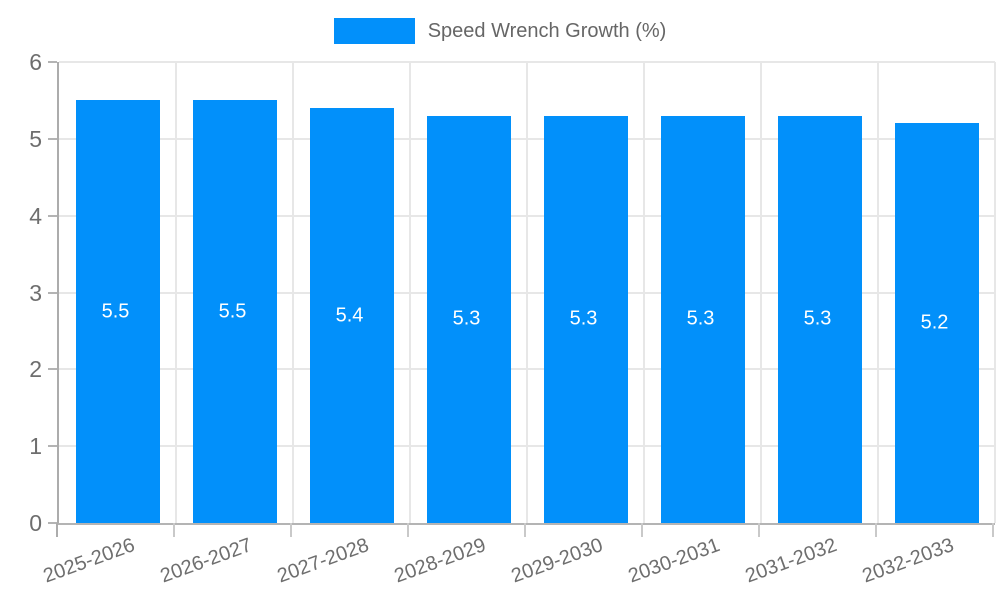 Image resolution: width=1000 pixels, height=600 pixels. I want to click on y-axis-label: 4, so click(35, 215).